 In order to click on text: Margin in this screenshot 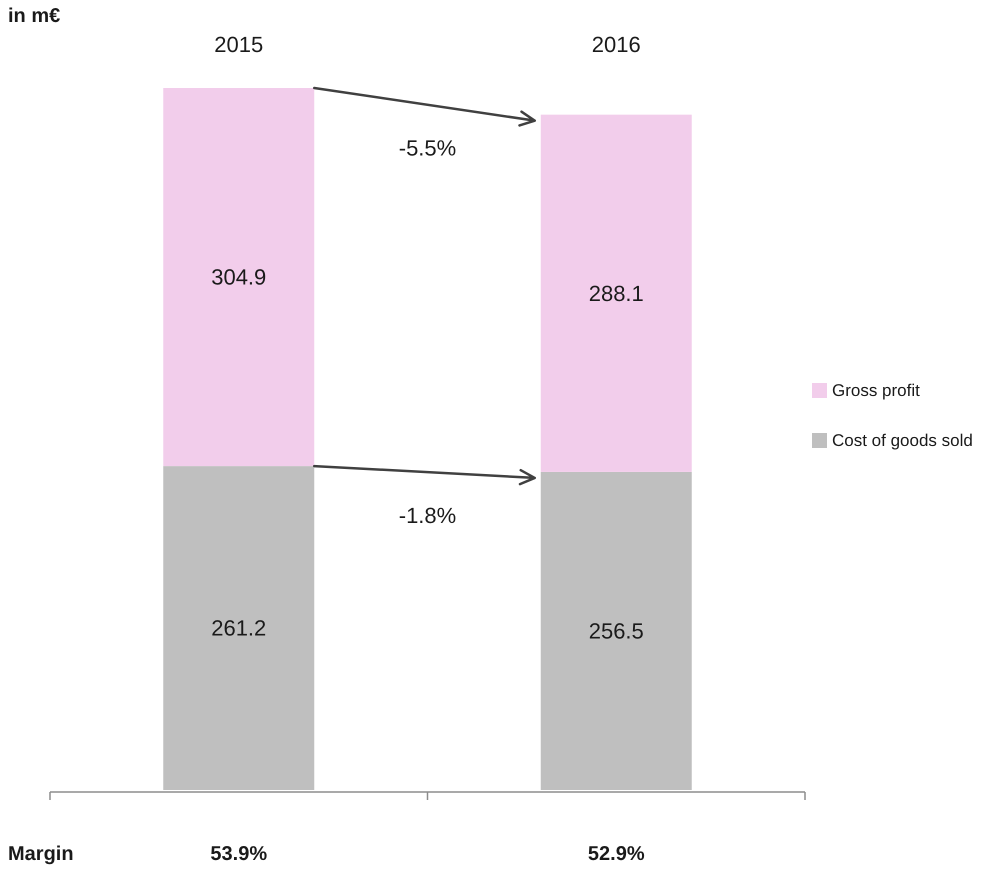, I will do `click(41, 854)`.